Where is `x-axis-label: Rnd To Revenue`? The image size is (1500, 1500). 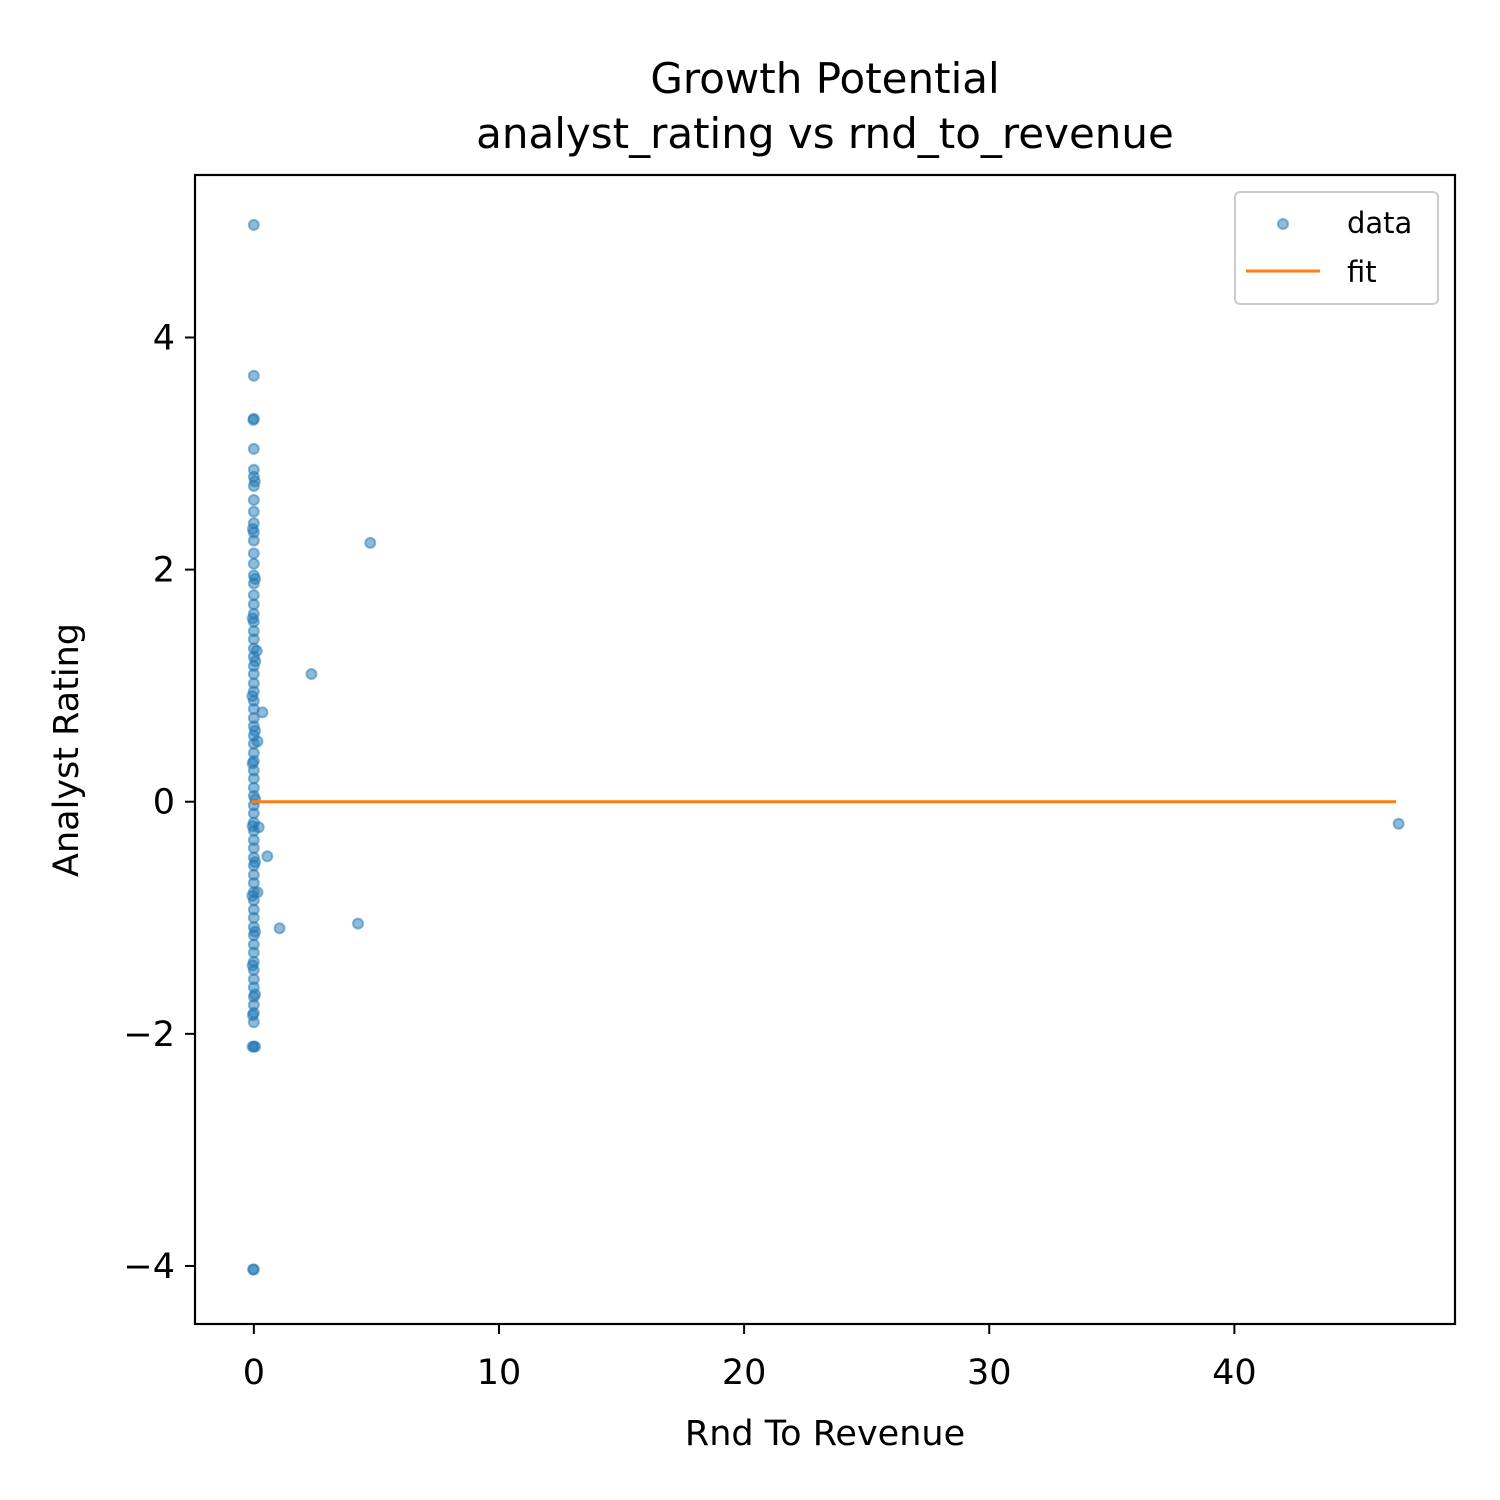
x-axis-label: Rnd To Revenue is located at coordinates (825, 1434).